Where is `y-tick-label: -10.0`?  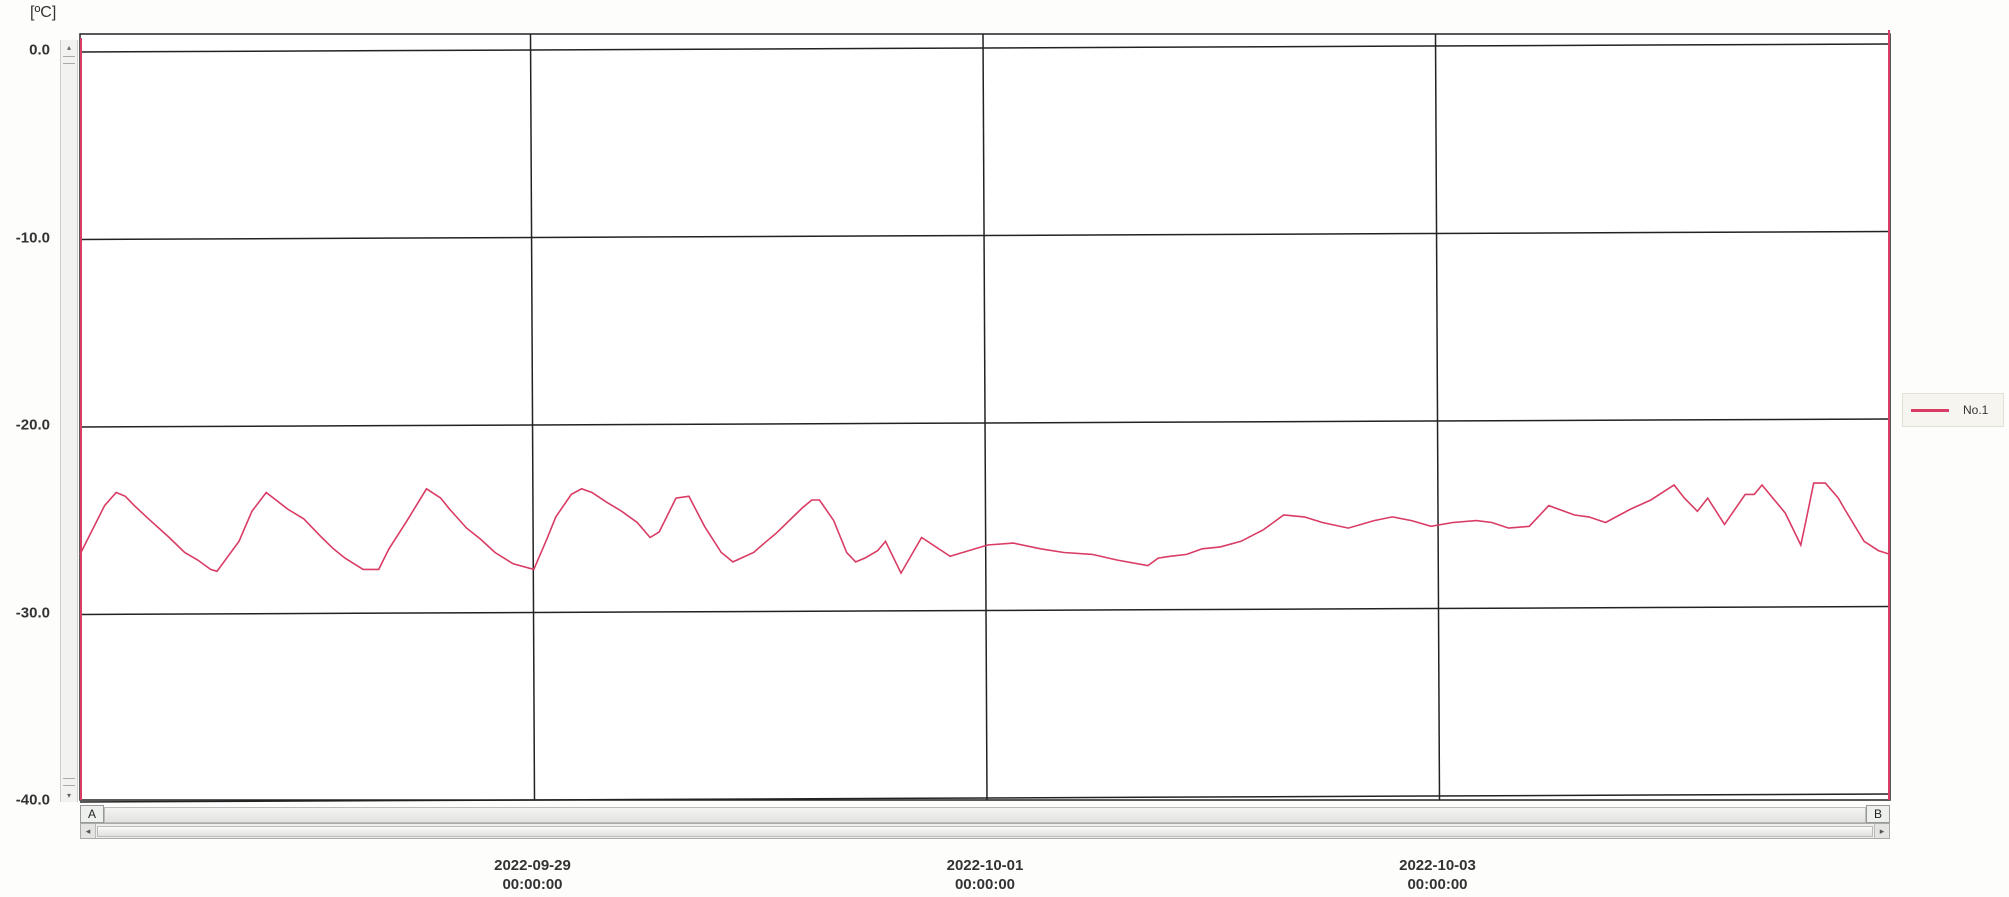
y-tick-label: -10.0 is located at coordinates (32, 237).